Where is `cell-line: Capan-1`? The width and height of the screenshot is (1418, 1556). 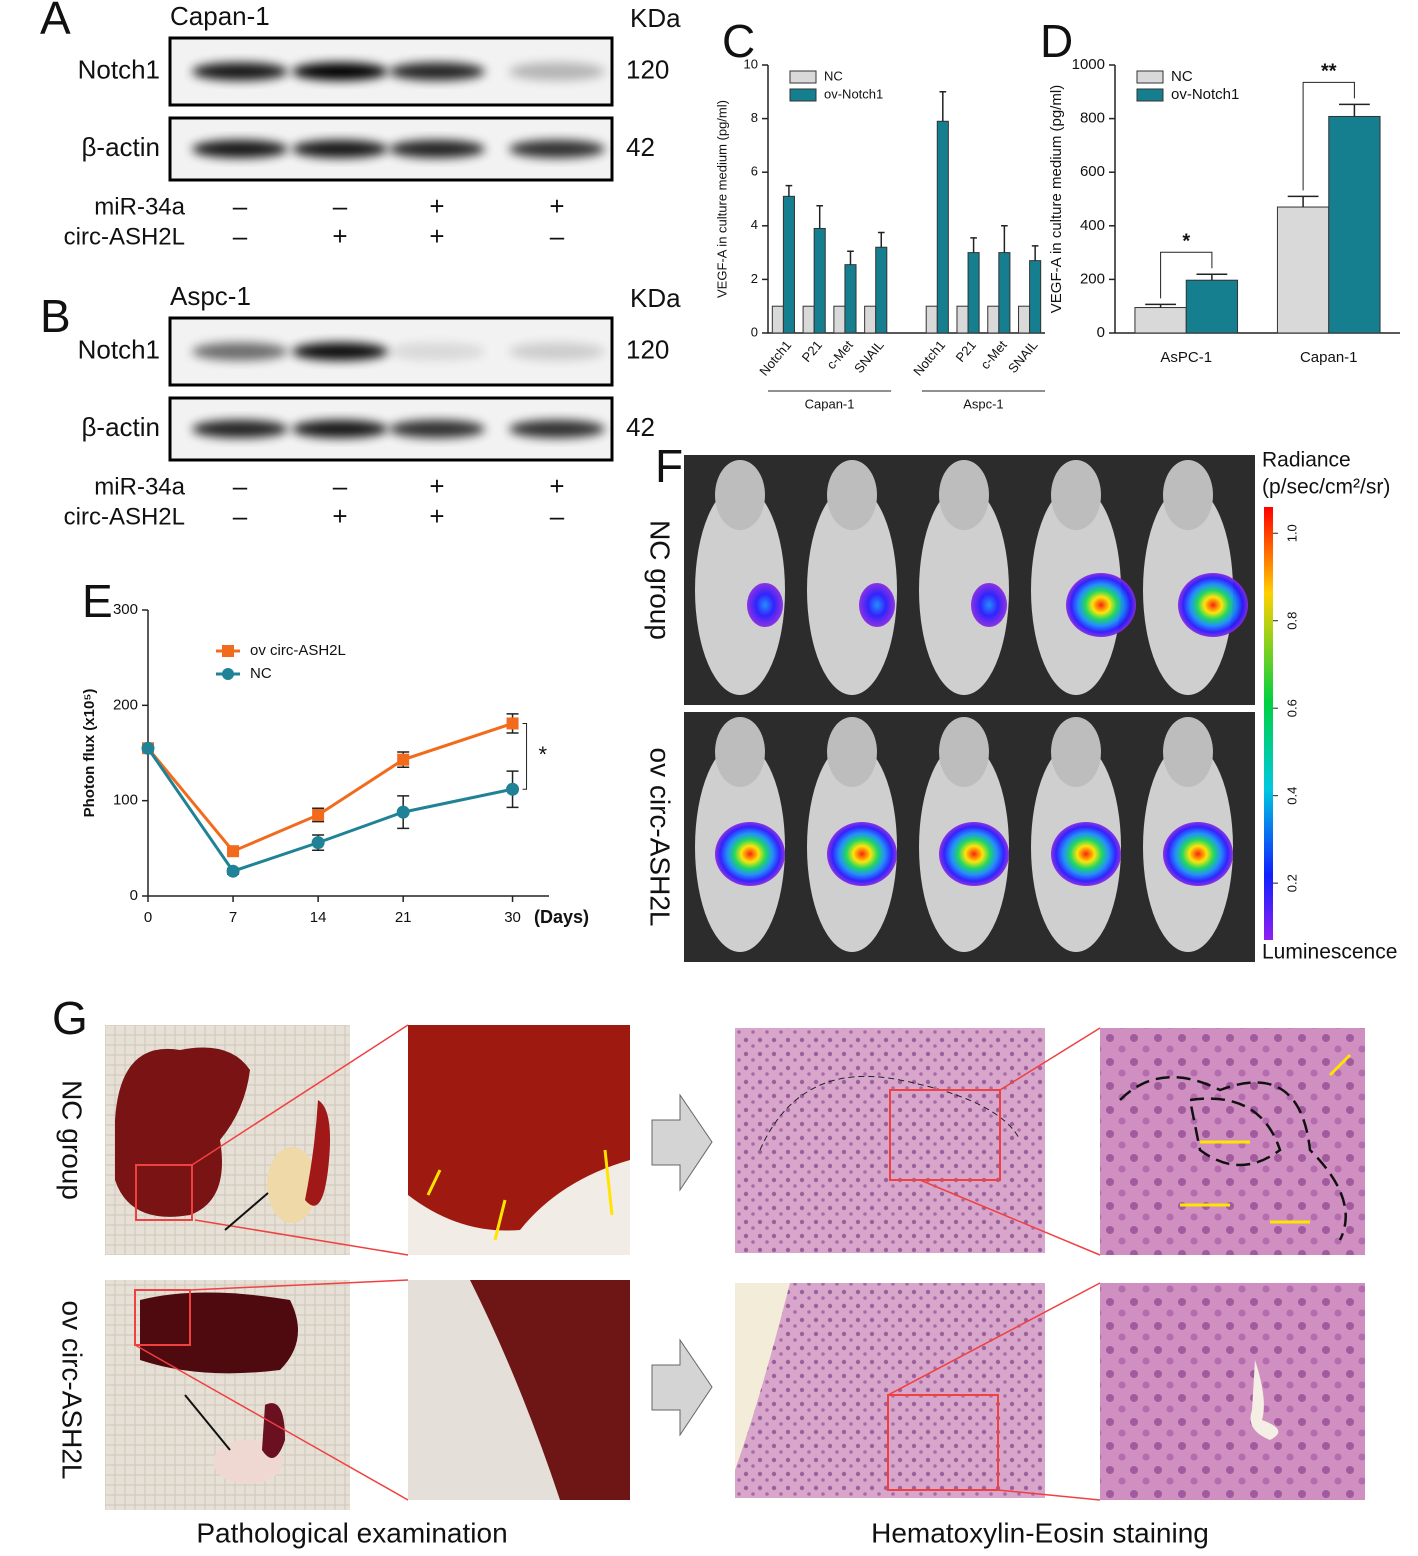
cell-line: Capan-1 is located at coordinates (220, 16).